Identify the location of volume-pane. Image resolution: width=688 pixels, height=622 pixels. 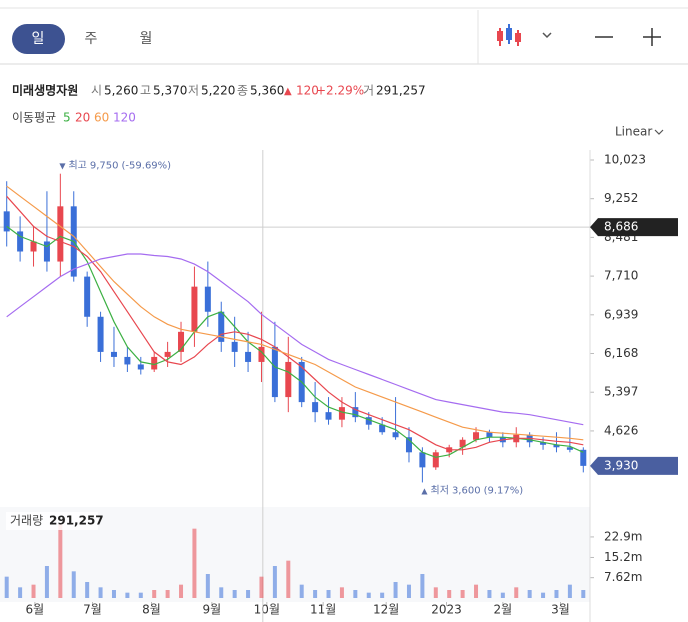
(295, 554).